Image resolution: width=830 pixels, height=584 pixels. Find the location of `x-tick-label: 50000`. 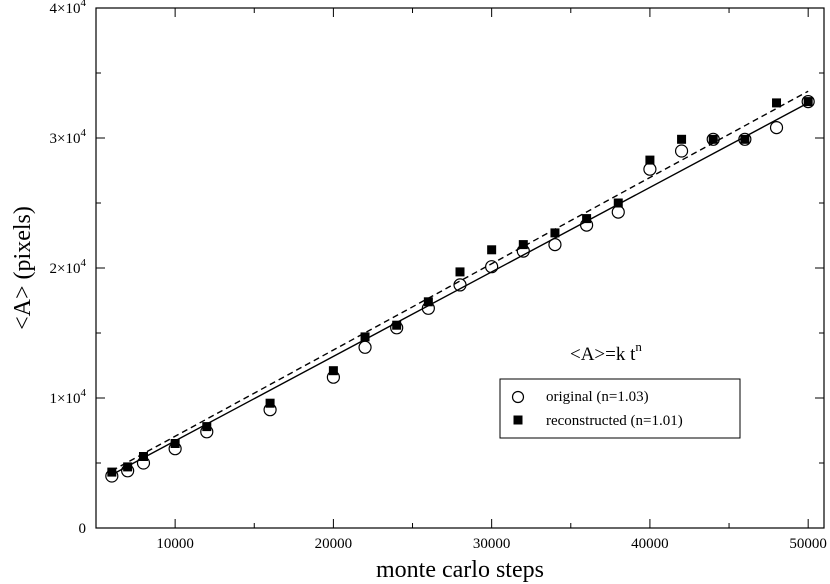

x-tick-label: 50000 is located at coordinates (808, 544).